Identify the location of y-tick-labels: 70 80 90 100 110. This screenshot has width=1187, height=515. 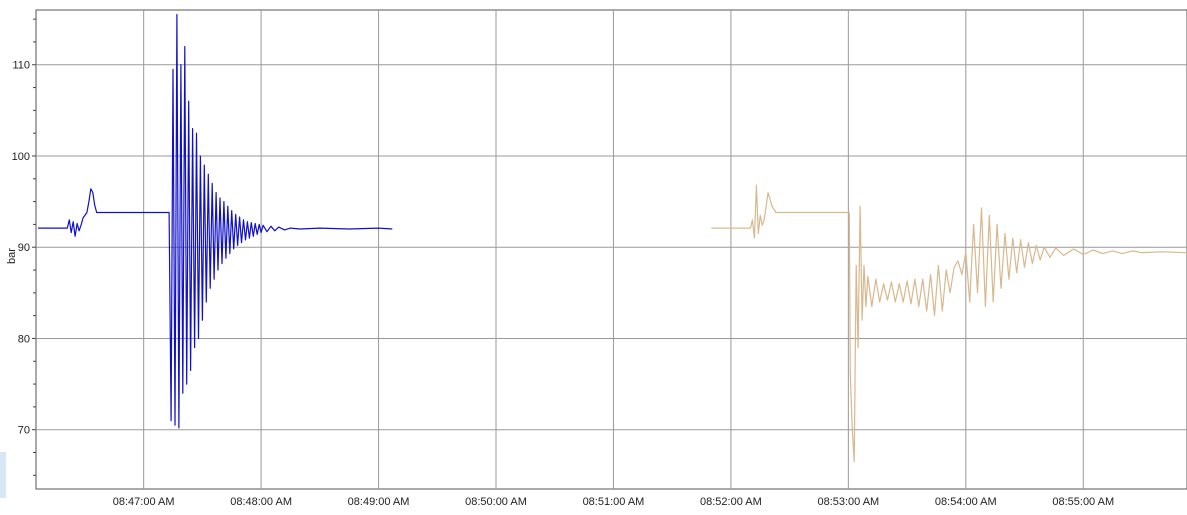
(21, 248).